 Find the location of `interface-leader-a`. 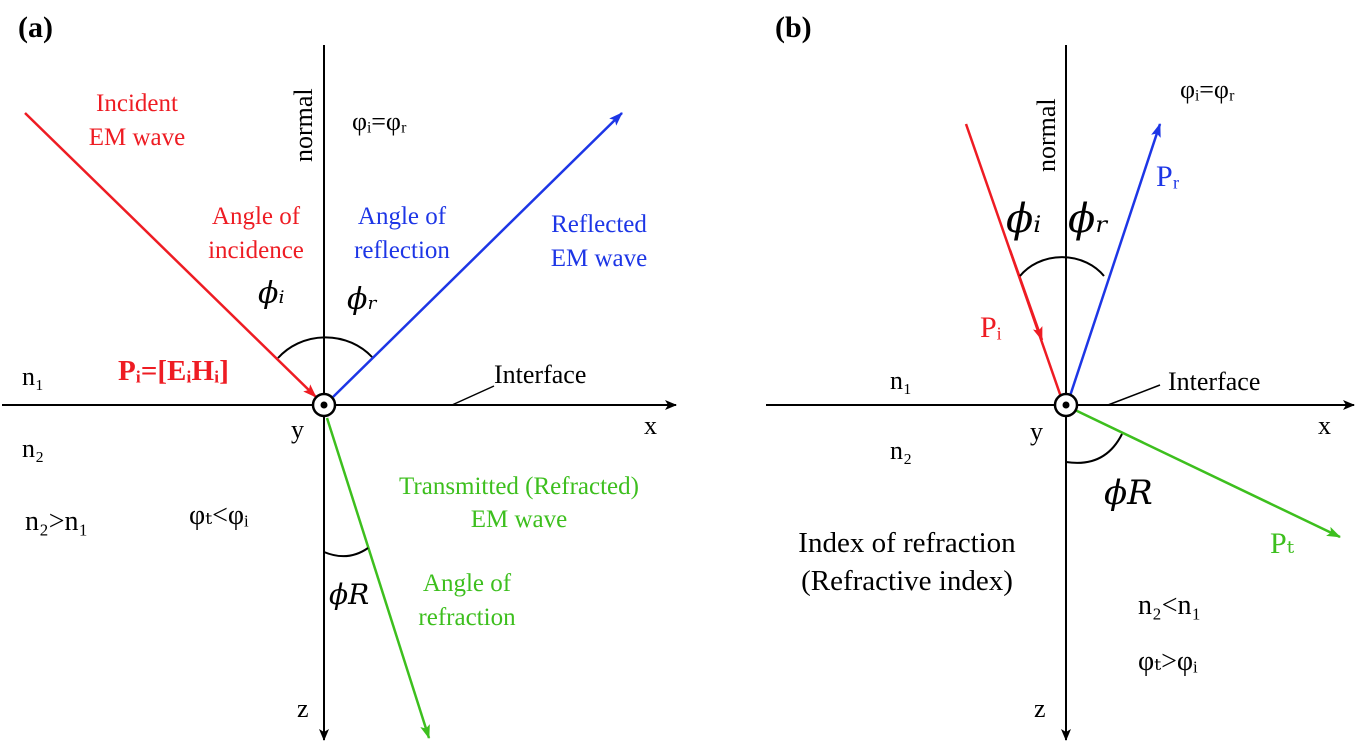

interface-leader-a is located at coordinates (473, 395).